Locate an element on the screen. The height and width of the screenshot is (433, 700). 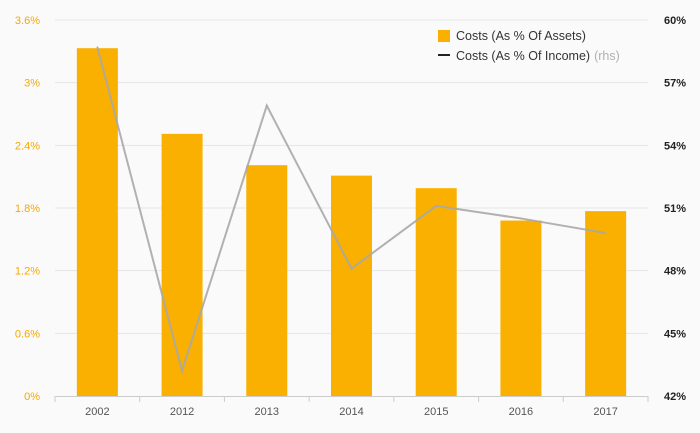
bar-2016 is located at coordinates (521, 308).